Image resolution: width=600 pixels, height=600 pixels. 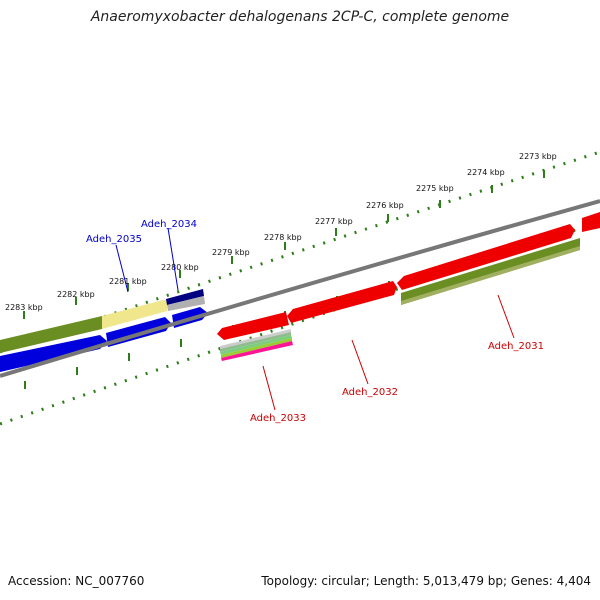 What do you see at coordinates (490, 275) in the screenshot?
I see `olive-feature-shade` at bounding box center [490, 275].